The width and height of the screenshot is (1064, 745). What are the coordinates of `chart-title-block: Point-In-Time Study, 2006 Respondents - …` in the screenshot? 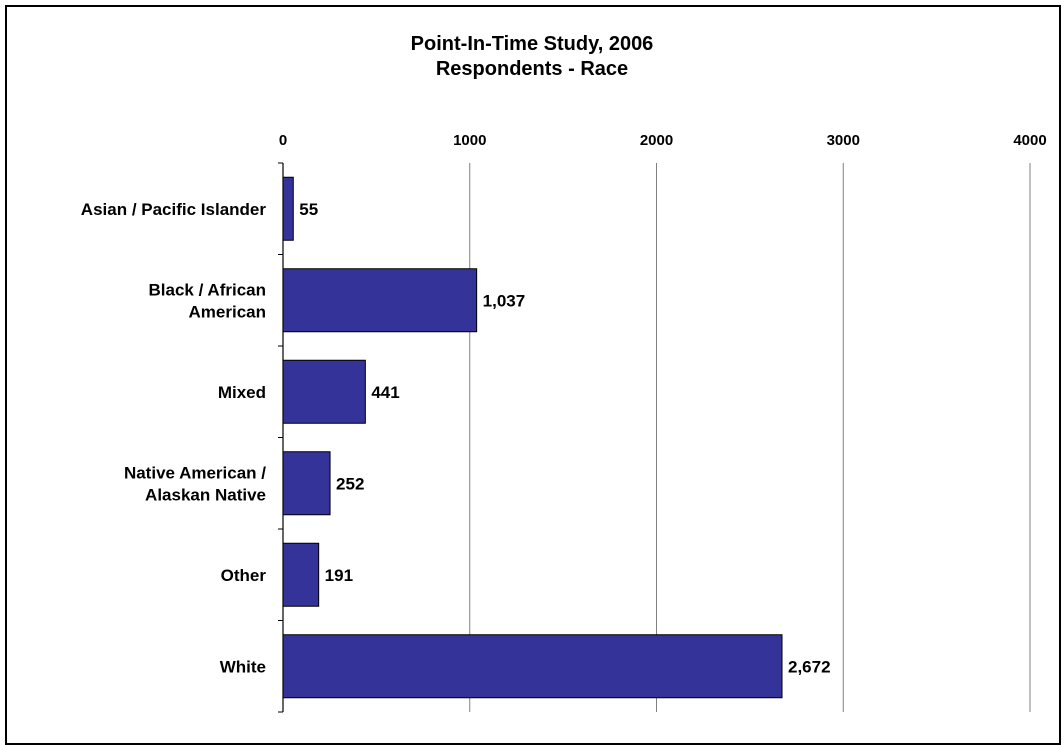 It's located at (532, 57).